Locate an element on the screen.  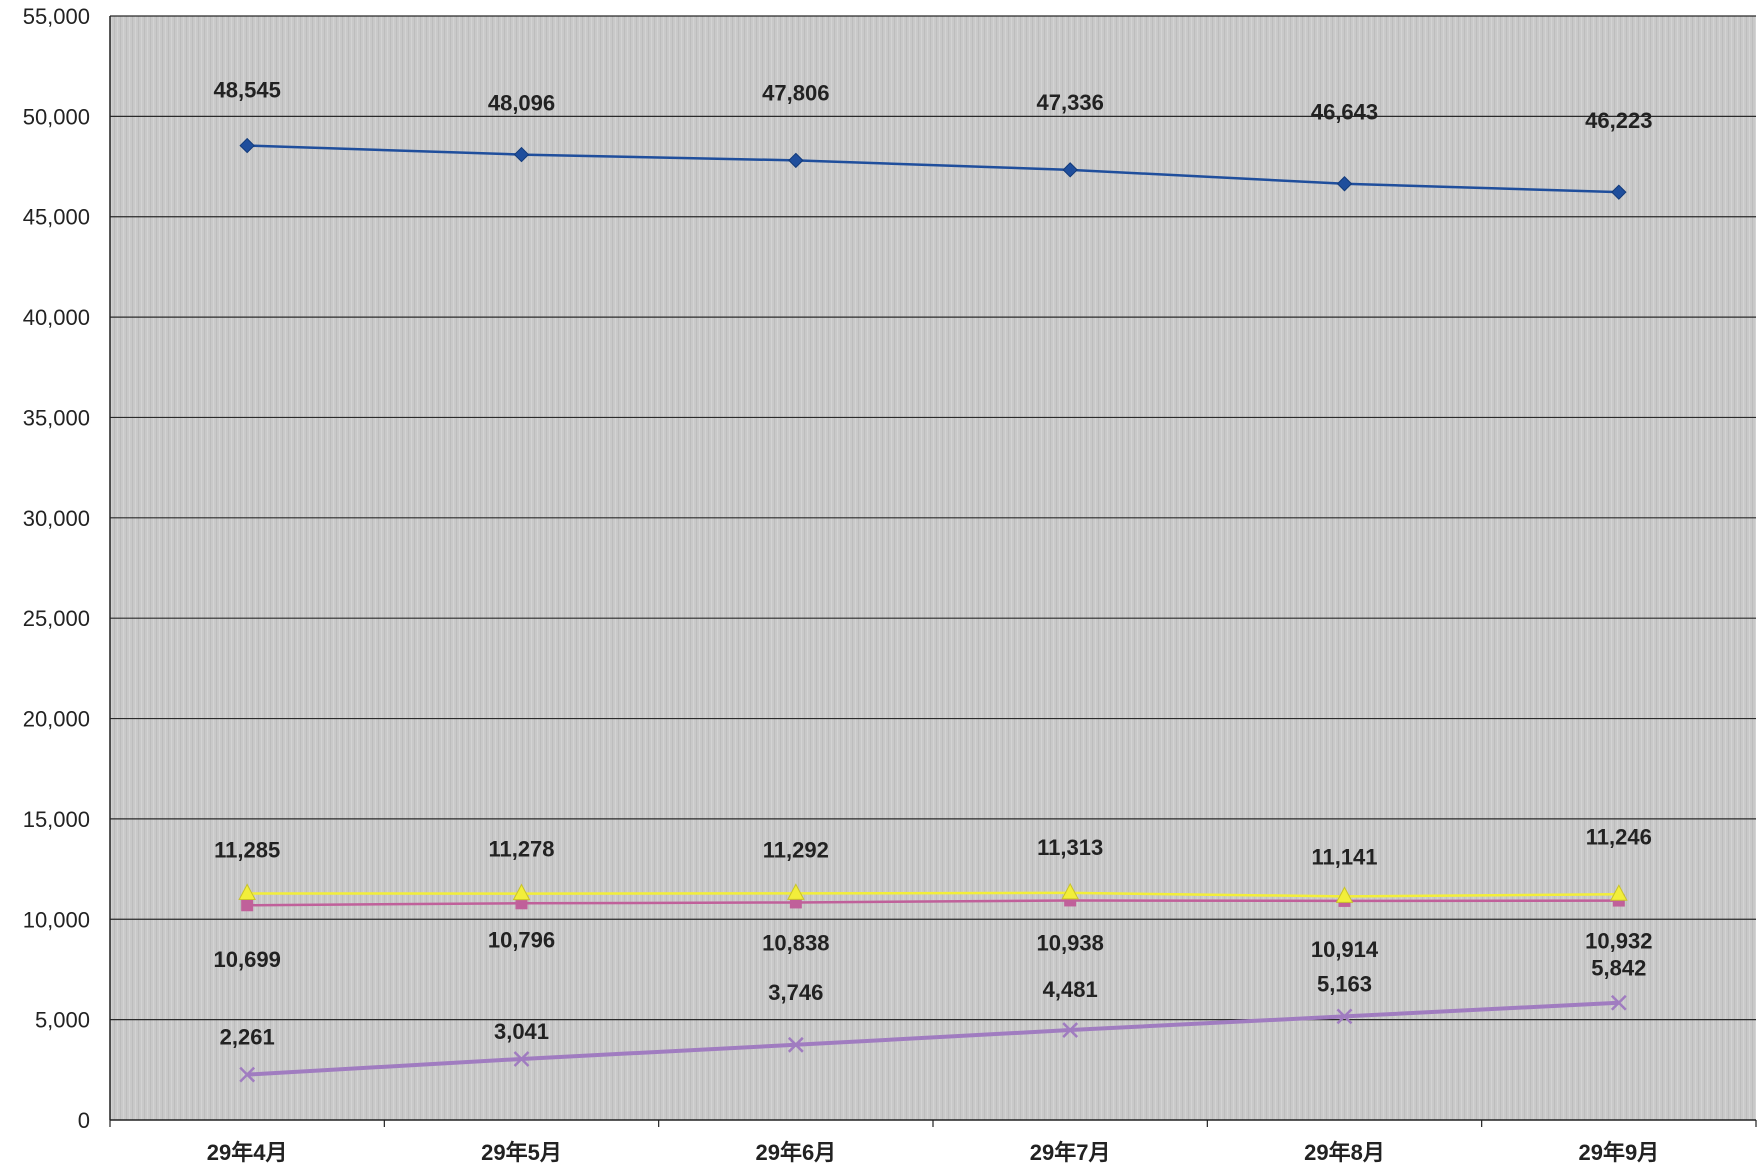
data-label: 11,246 is located at coordinates (1619, 836).